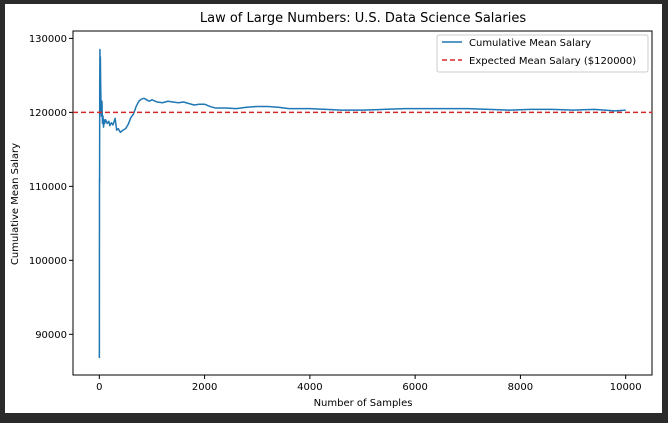 This screenshot has width=668, height=423. What do you see at coordinates (15, 204) in the screenshot?
I see `y-axis-label: Cumulative Mean Salary` at bounding box center [15, 204].